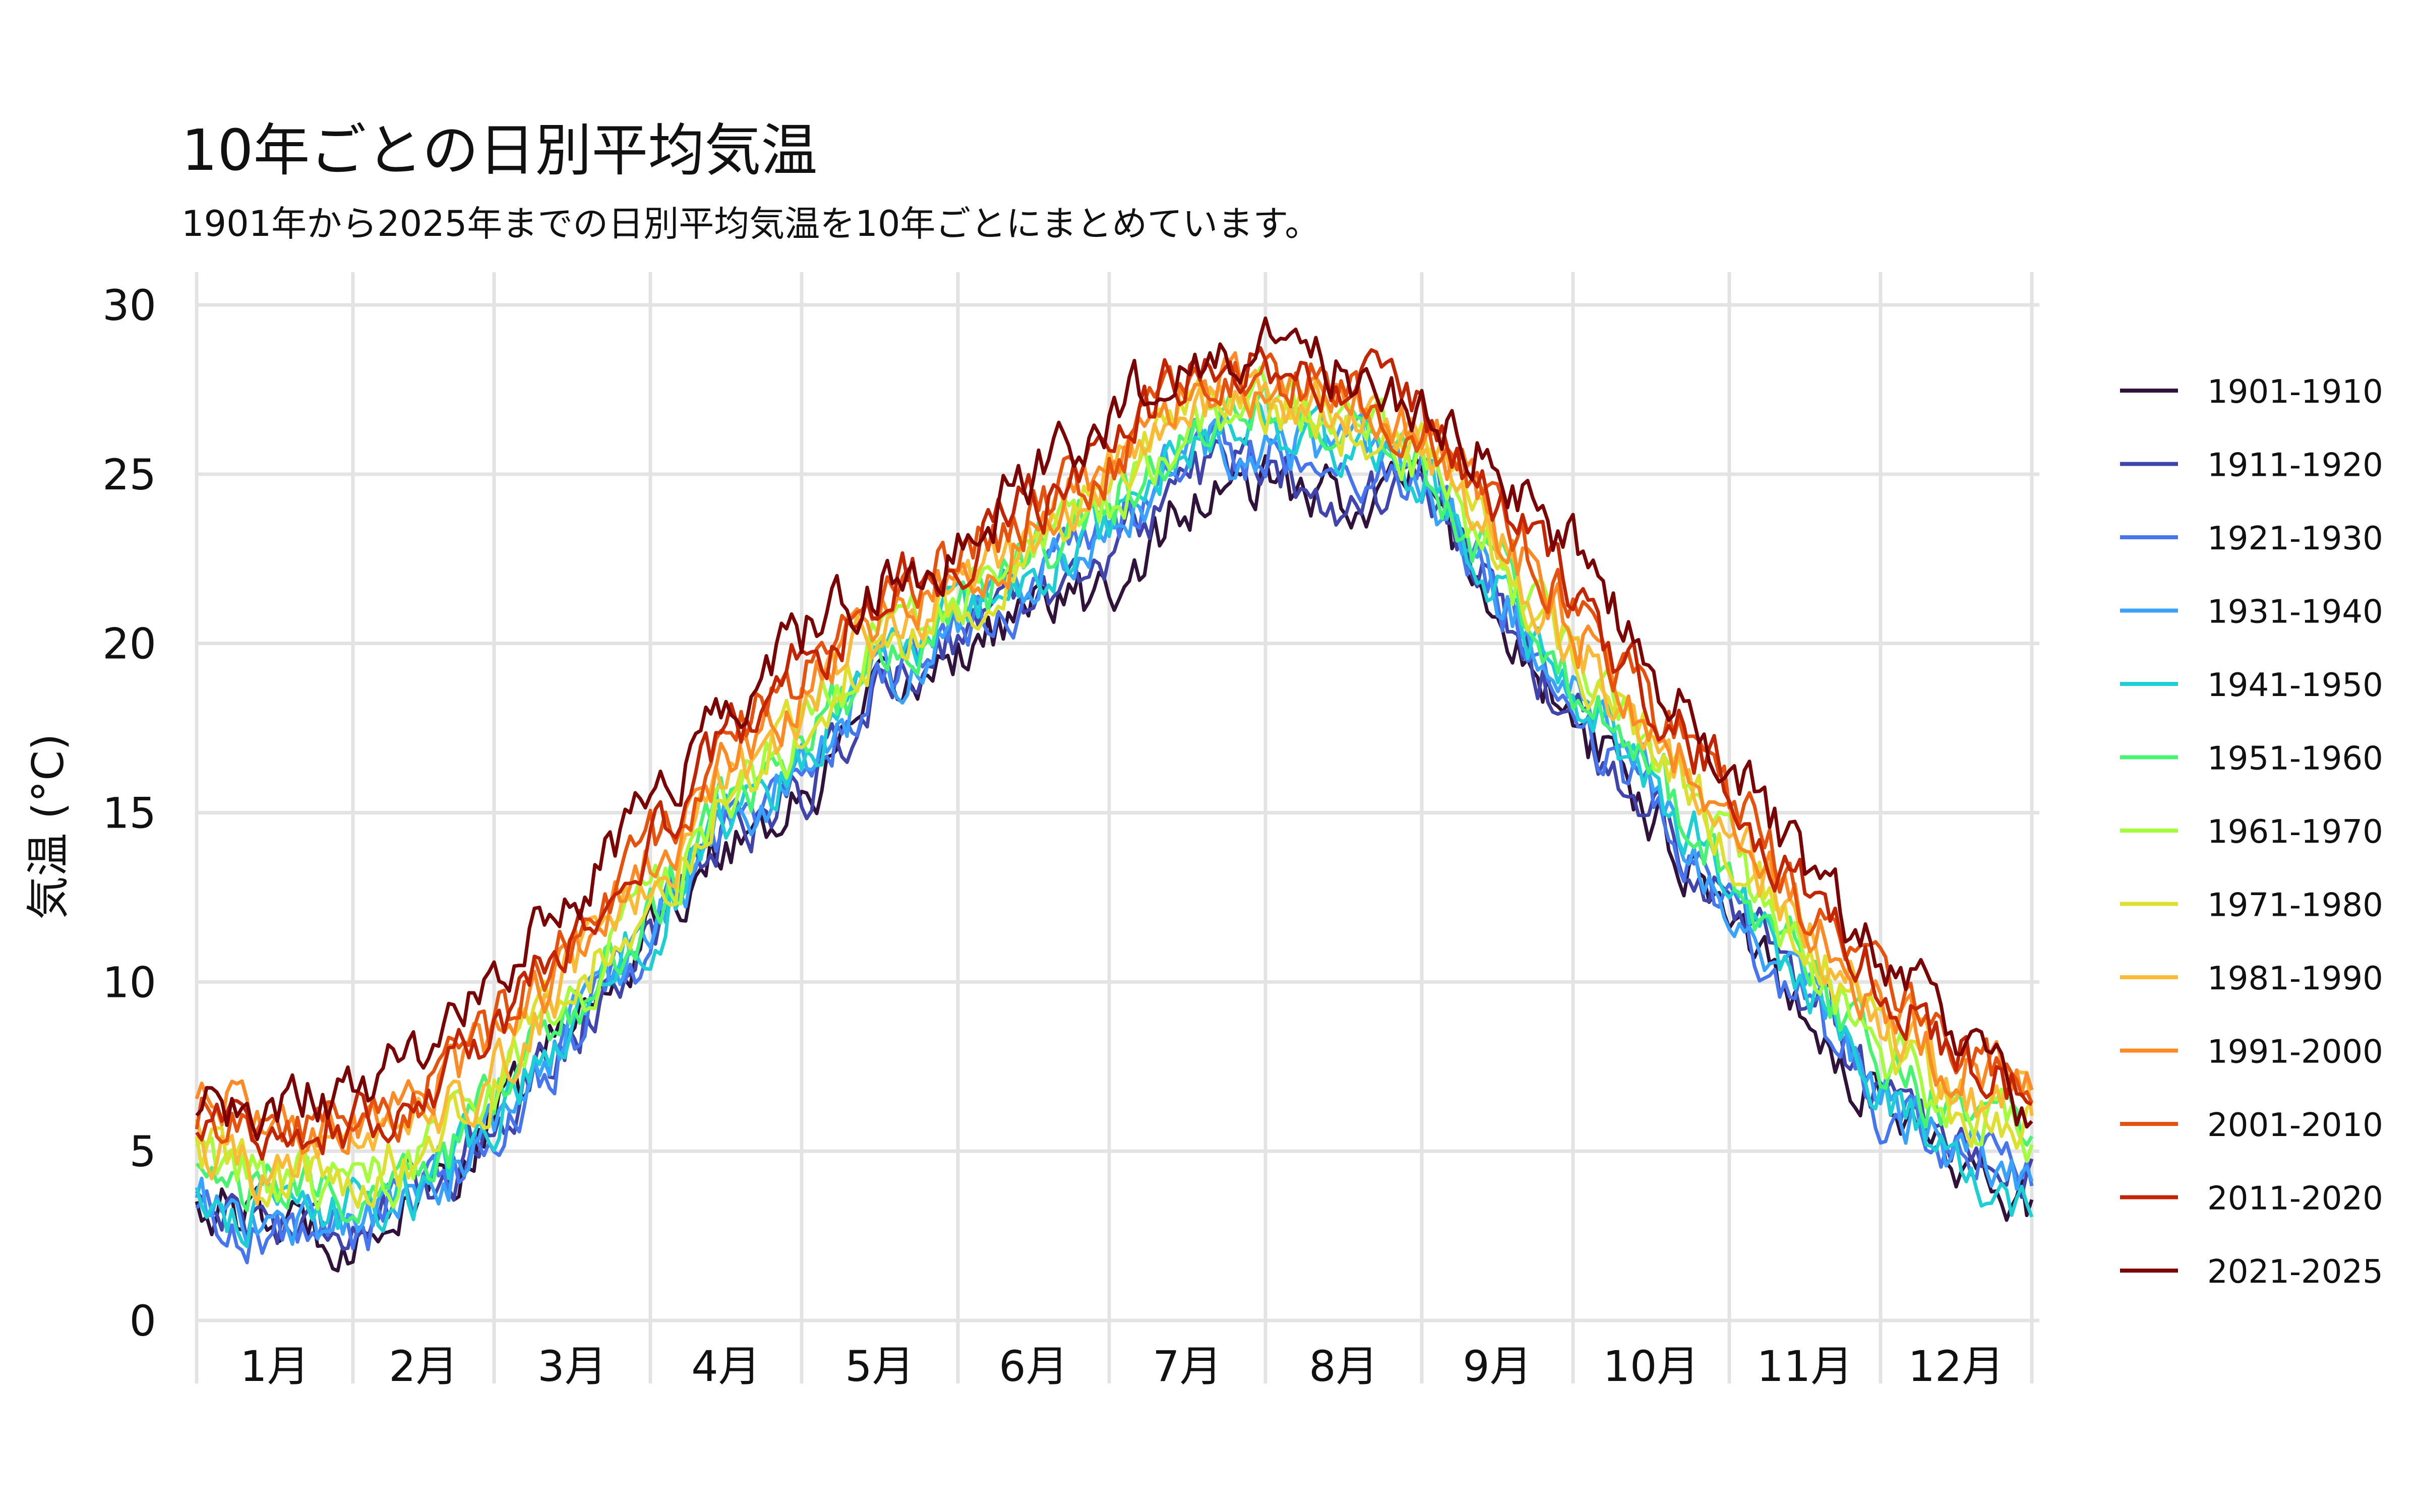 The height and width of the screenshot is (1512, 2420). I want to click on x-tick-label: 9月, so click(1497, 1366).